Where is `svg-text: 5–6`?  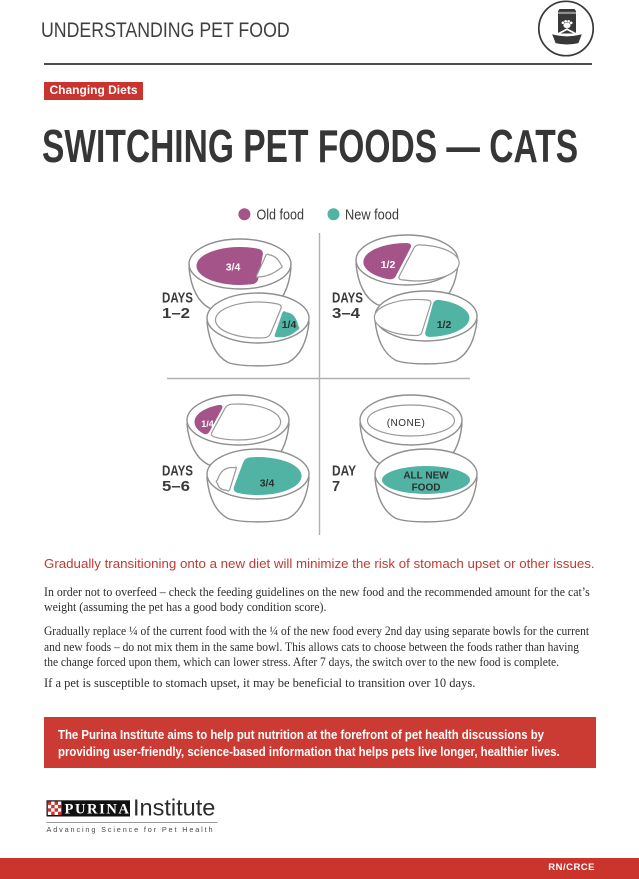 svg-text: 5–6 is located at coordinates (176, 487).